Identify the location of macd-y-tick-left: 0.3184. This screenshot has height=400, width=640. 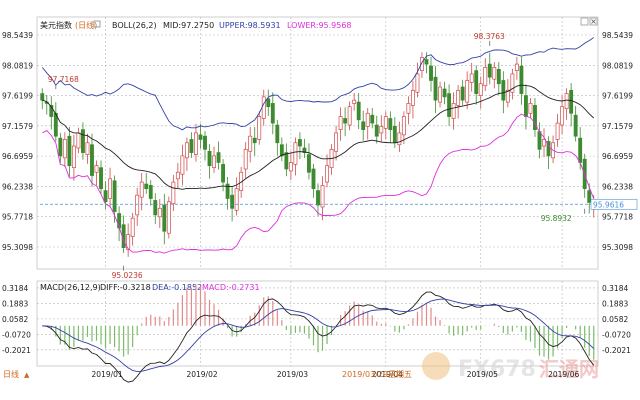
(15, 288).